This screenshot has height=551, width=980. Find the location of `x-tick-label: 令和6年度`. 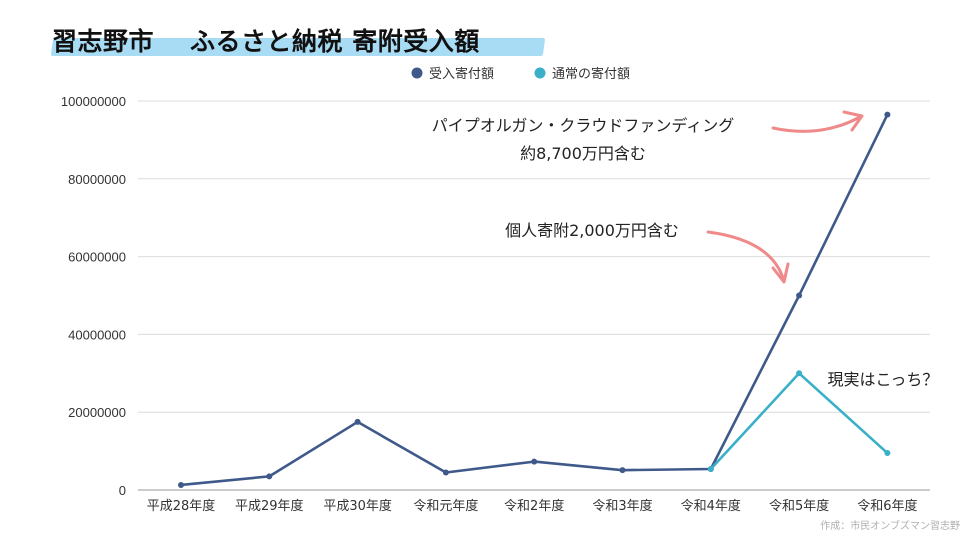

x-tick-label: 令和6年度 is located at coordinates (887, 506).